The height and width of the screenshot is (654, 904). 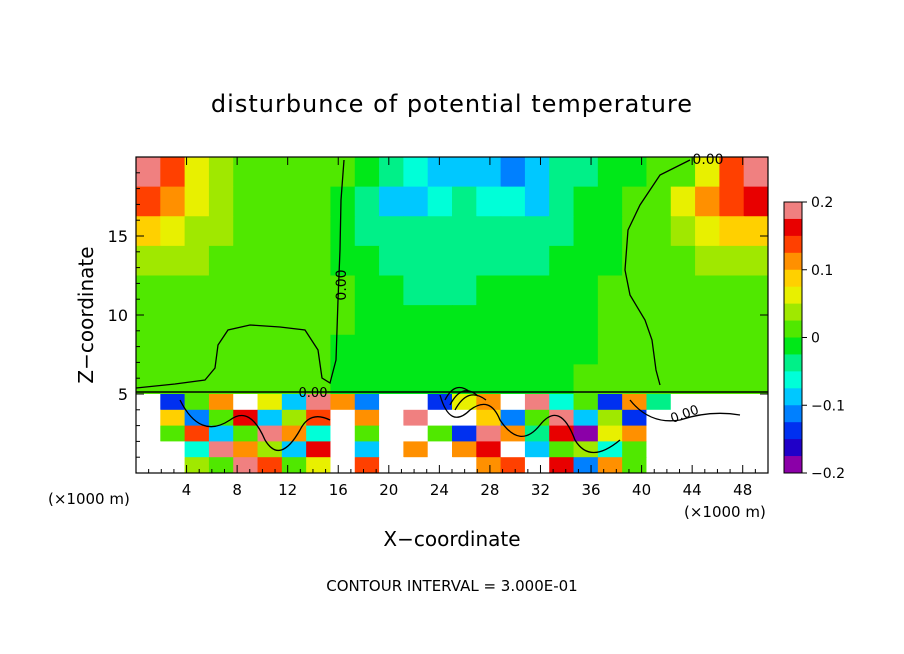 I want to click on x-tick-label: 28, so click(x=489, y=490).